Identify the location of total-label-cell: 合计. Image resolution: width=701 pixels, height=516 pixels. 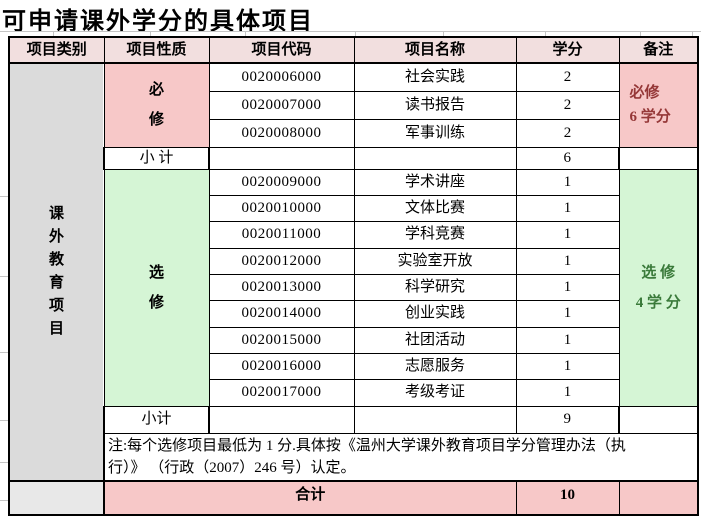
(310, 497).